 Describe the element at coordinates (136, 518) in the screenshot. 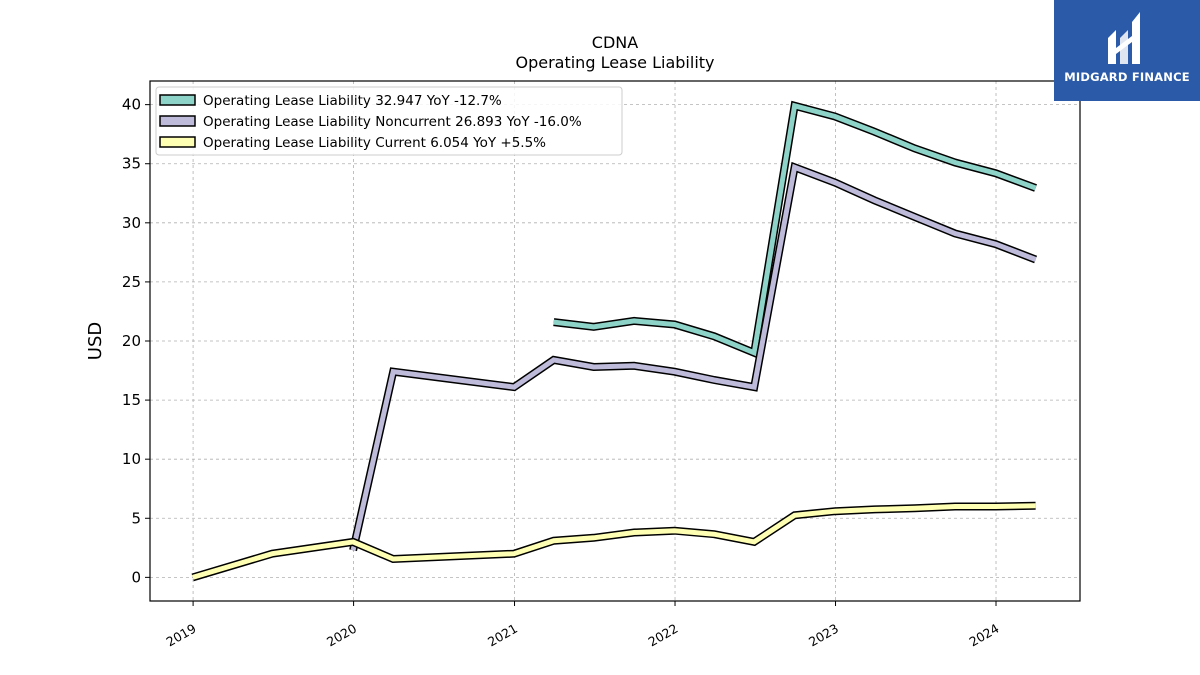

I see `y-tick-label: 5` at that location.